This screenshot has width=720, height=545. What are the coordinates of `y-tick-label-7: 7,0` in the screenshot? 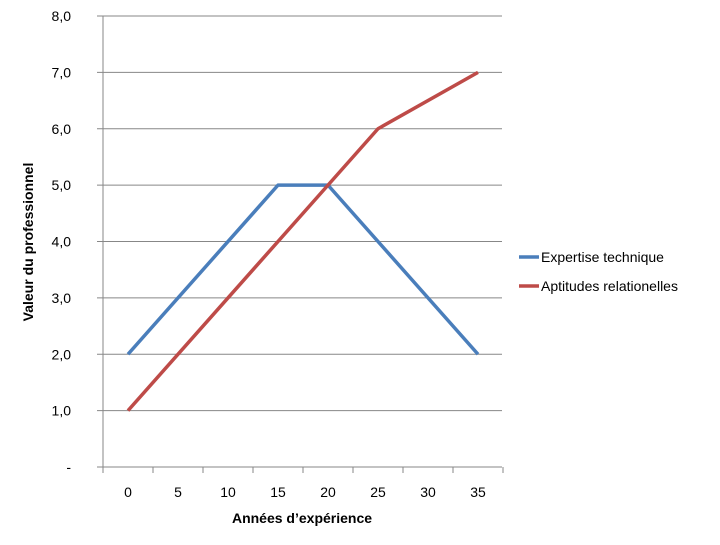 It's located at (62, 72).